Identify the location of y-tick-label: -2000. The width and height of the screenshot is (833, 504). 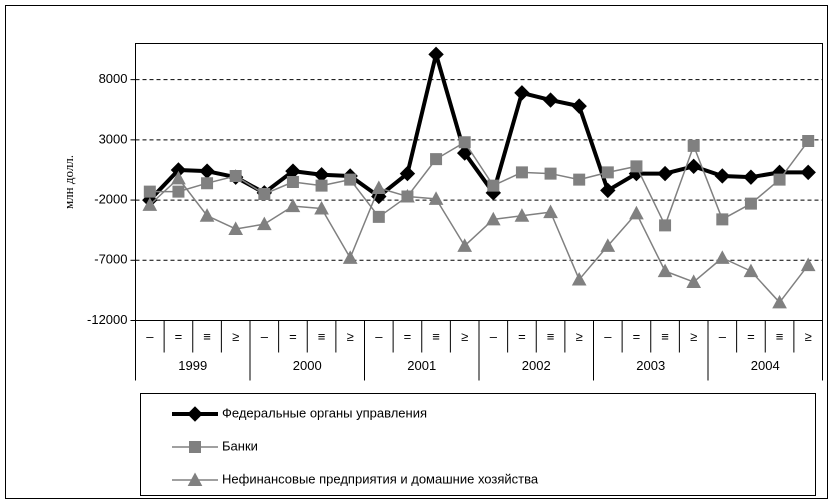
(110, 199).